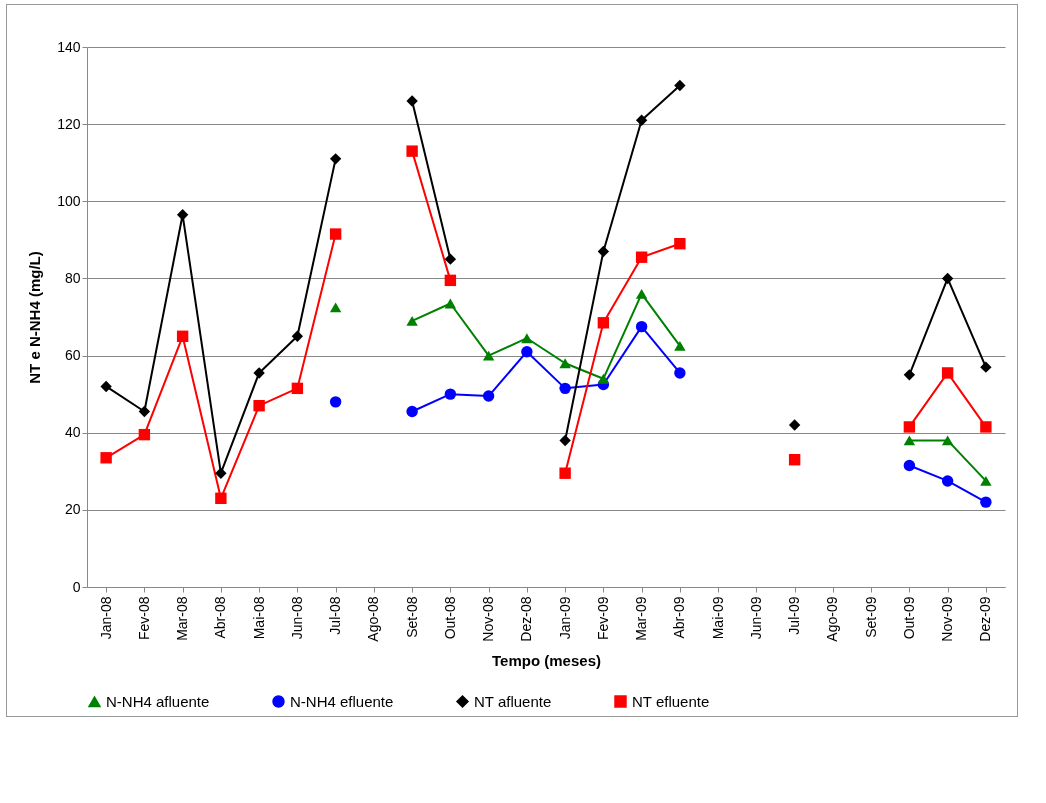 The height and width of the screenshot is (803, 1046). What do you see at coordinates (755, 618) in the screenshot?
I see `x-tick-label: Jun-09` at bounding box center [755, 618].